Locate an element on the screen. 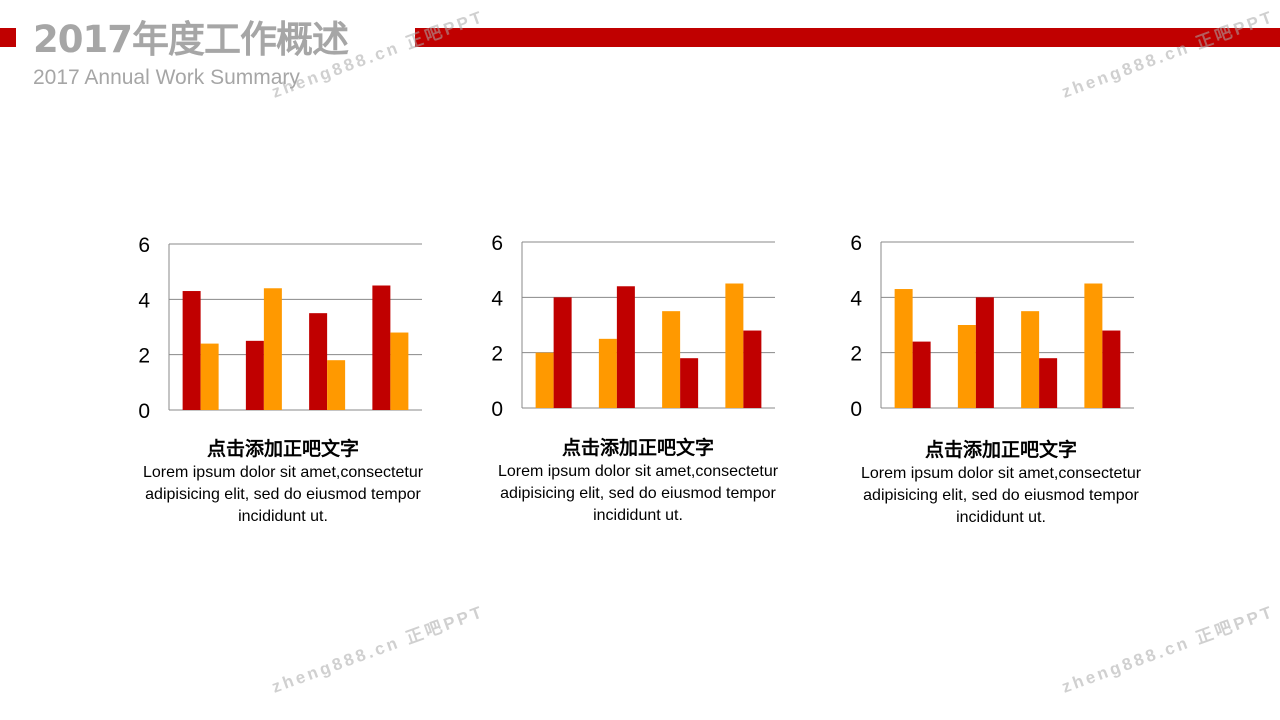 The image size is (1280, 720). header-accent-square is located at coordinates (8, 37).